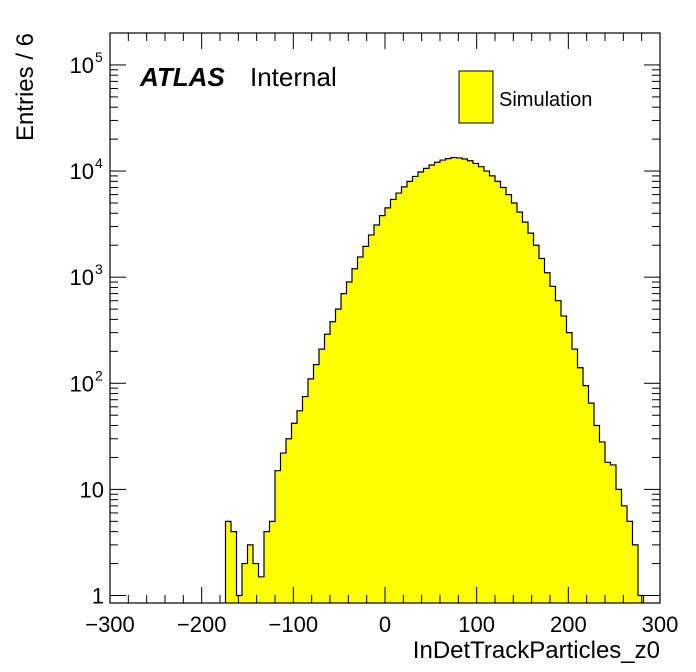  I want to click on internal-label: Internal, so click(293, 77).